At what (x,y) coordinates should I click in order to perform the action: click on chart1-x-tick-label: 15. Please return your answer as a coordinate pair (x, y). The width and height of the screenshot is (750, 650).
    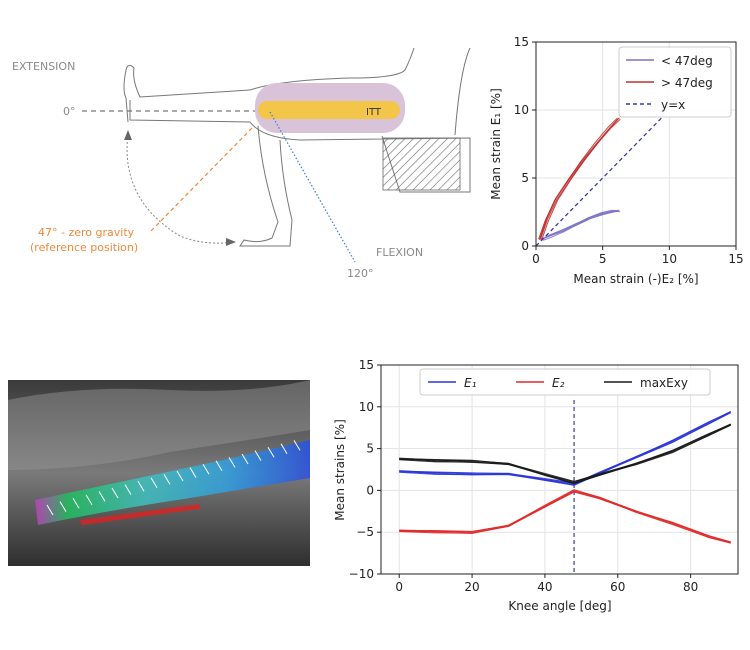
    Looking at the image, I should click on (735, 259).